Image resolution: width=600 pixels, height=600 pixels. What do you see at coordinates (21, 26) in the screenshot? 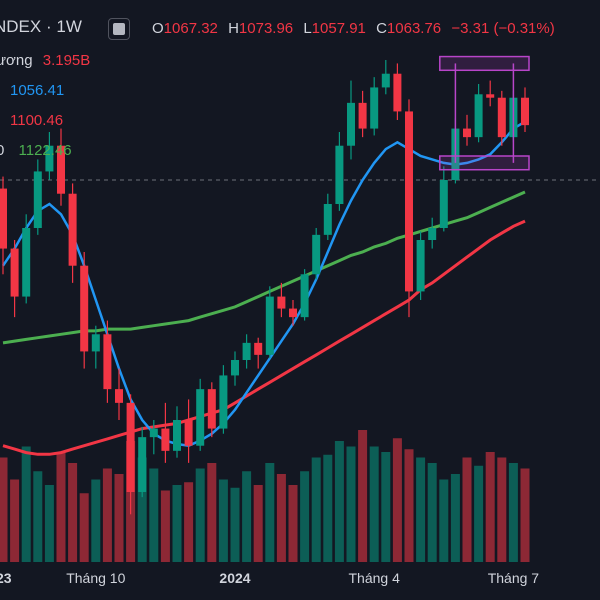
I see `symbol-name: NDEX` at bounding box center [21, 26].